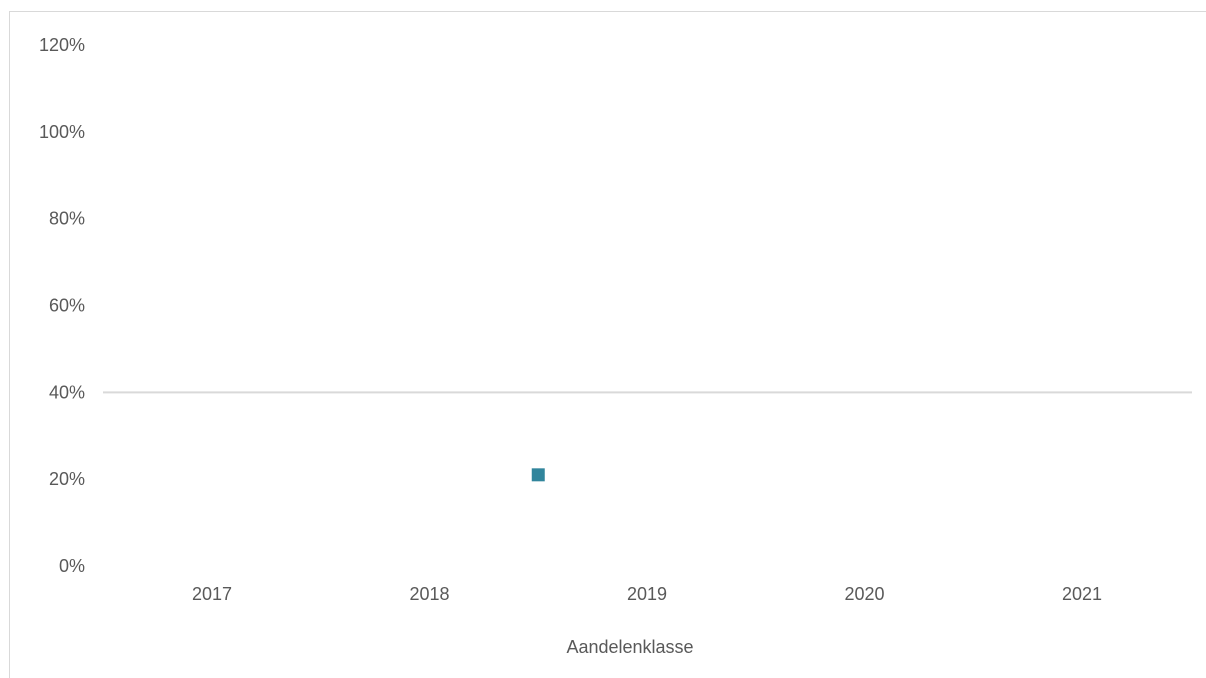  I want to click on y-tick-label: 120%, so click(62, 45).